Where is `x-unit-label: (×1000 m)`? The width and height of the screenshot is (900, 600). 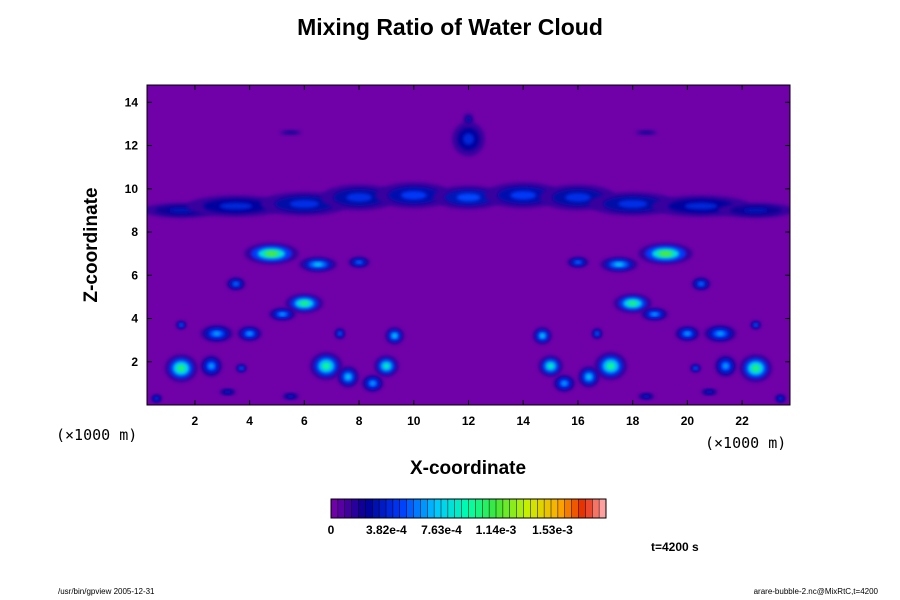
x-unit-label: (×1000 m) is located at coordinates (746, 443).